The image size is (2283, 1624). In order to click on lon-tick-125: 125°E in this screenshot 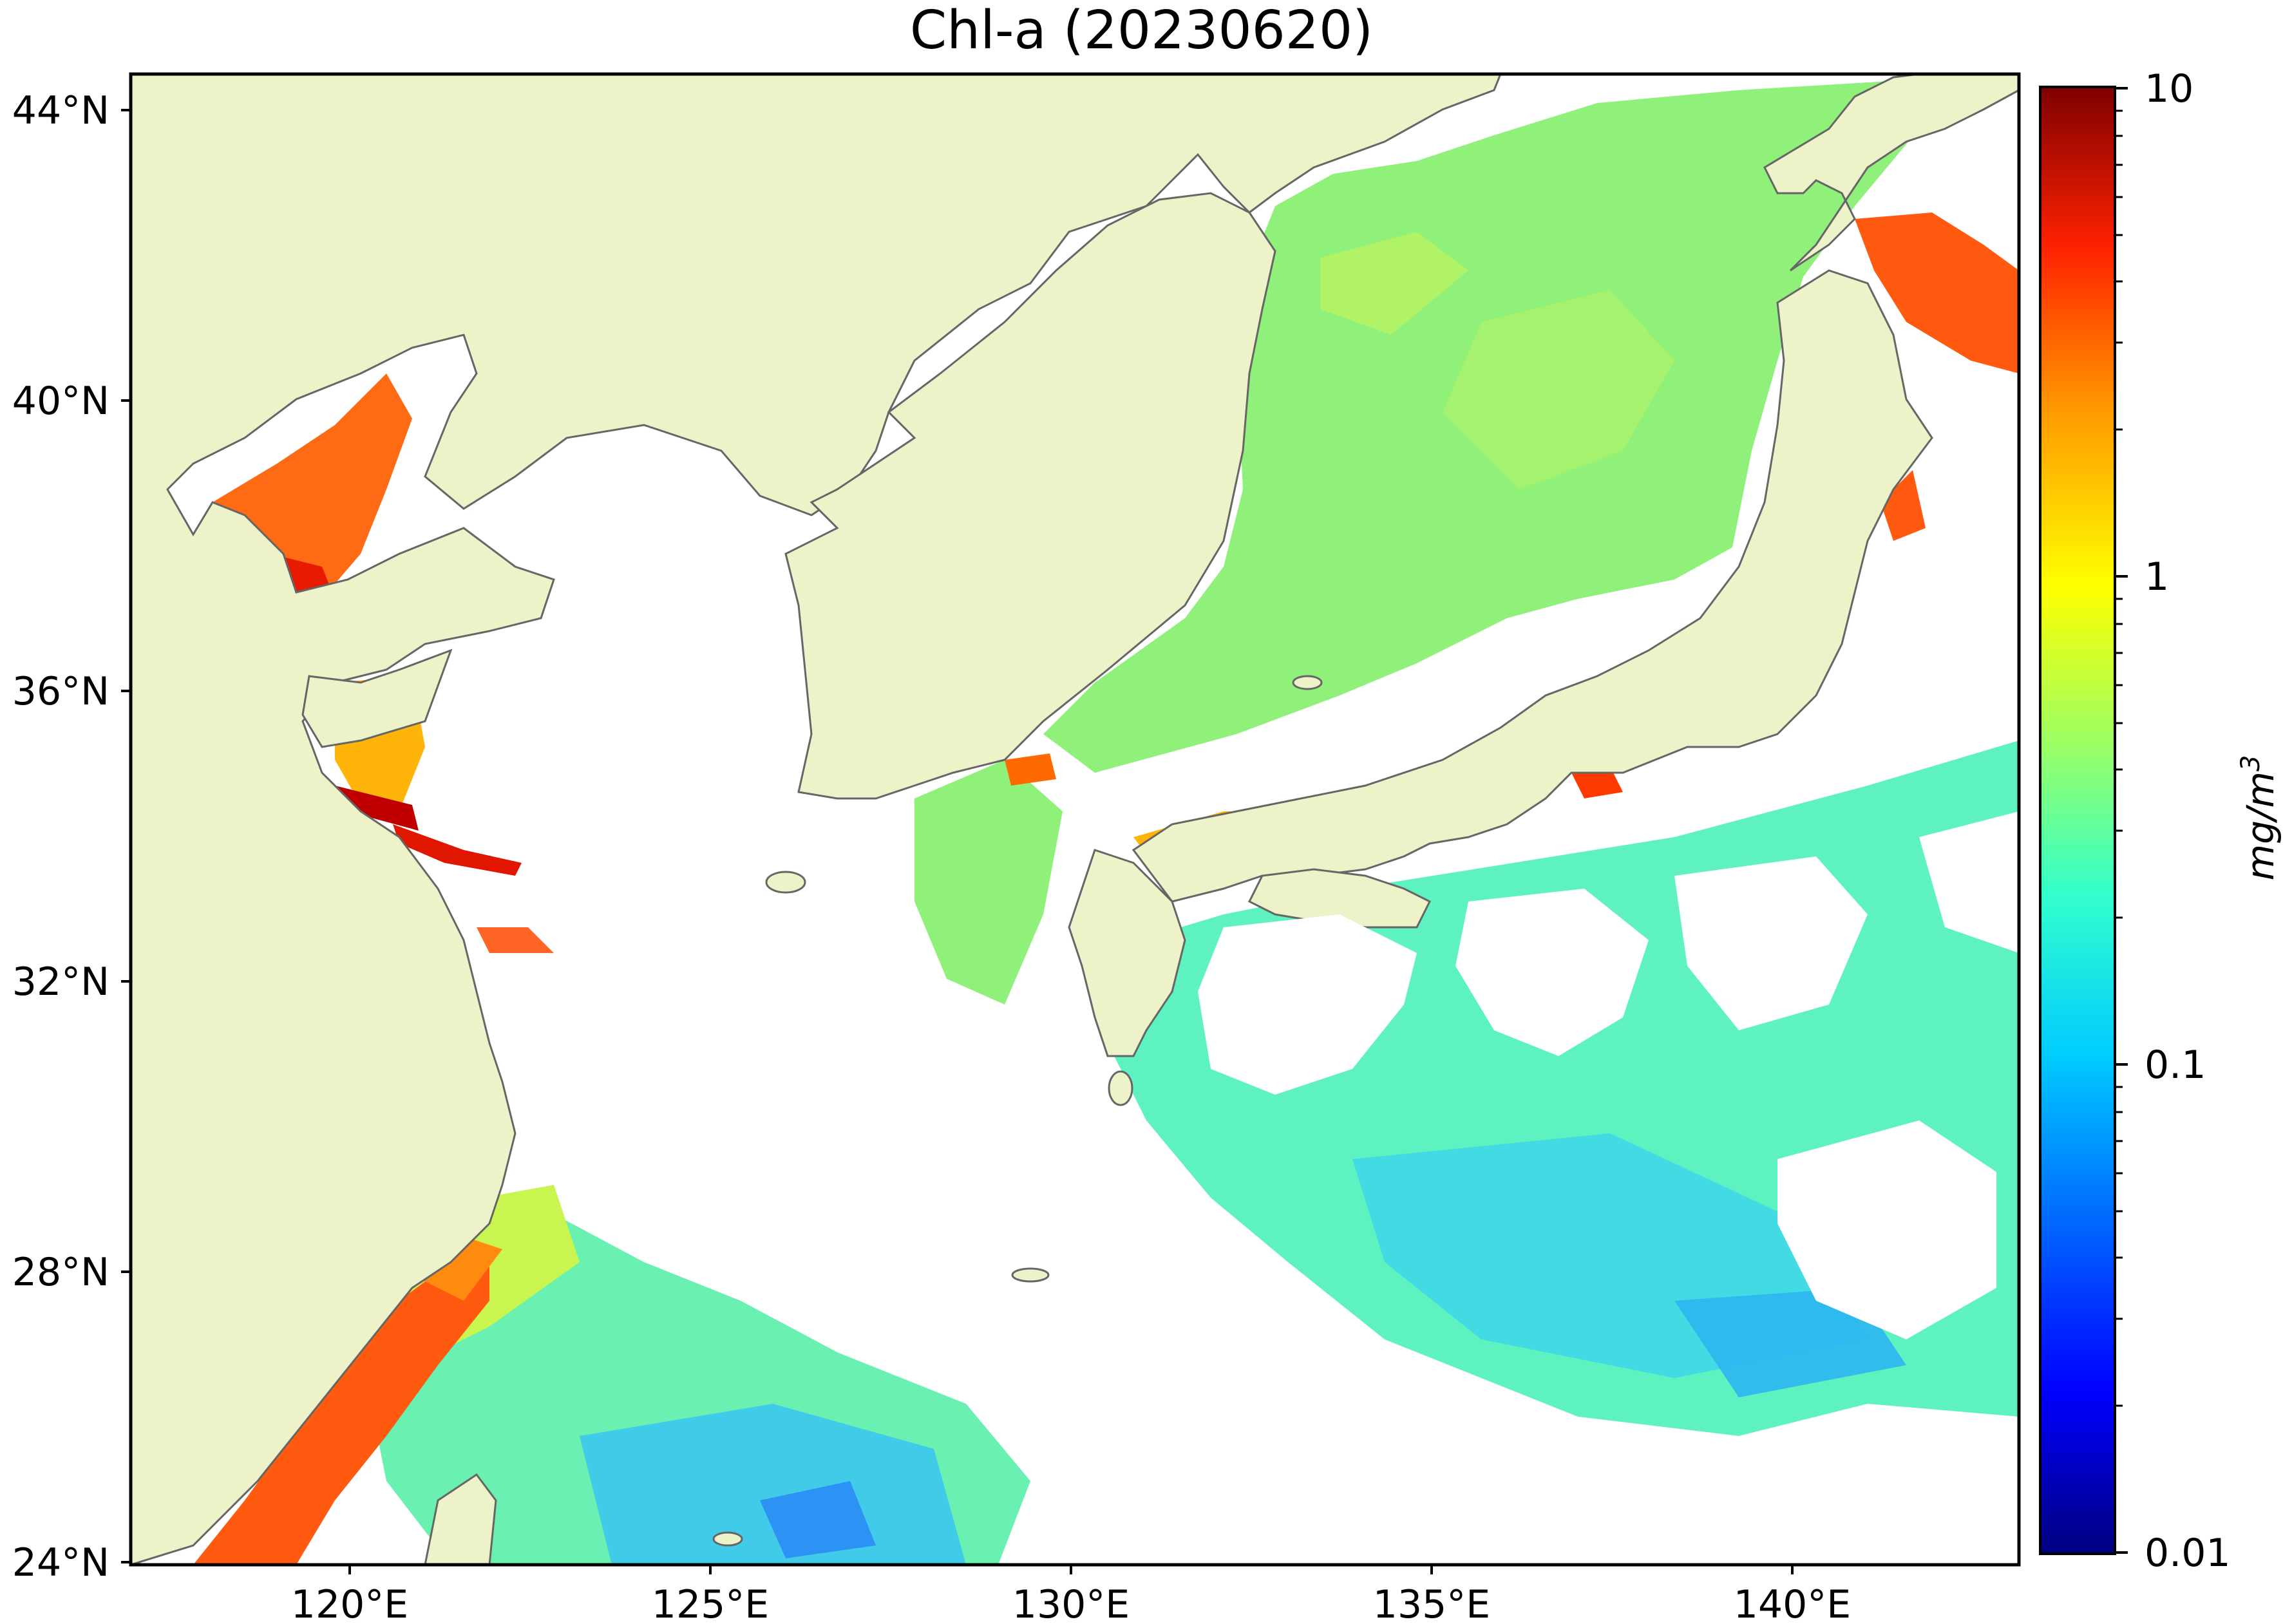, I will do `click(710, 1603)`.